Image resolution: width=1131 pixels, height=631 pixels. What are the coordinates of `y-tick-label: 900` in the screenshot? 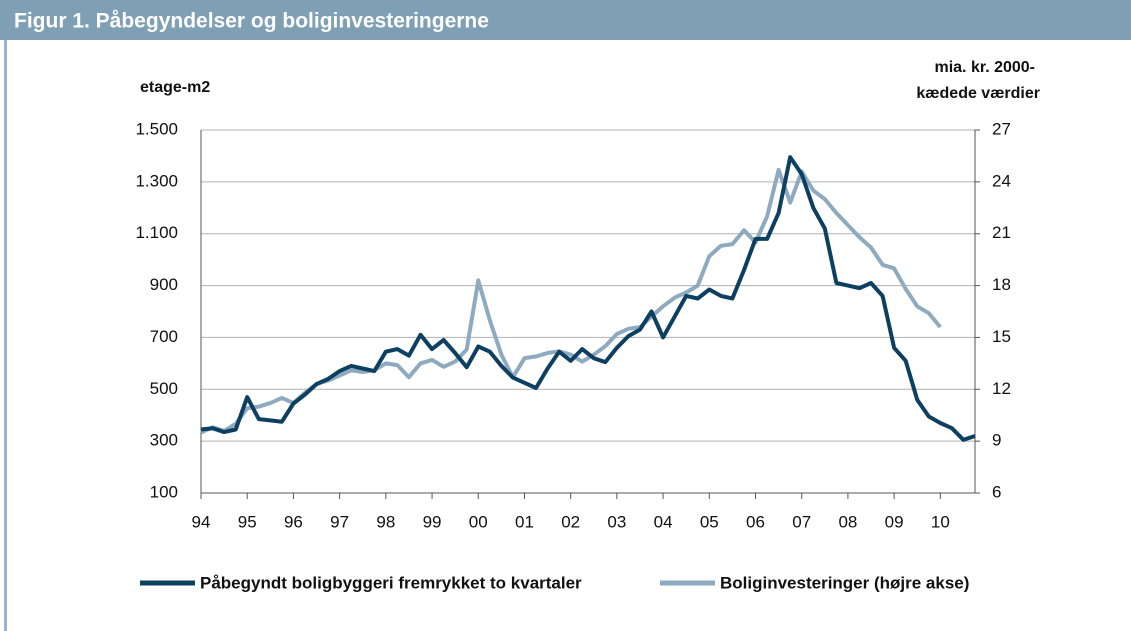 It's located at (164, 284).